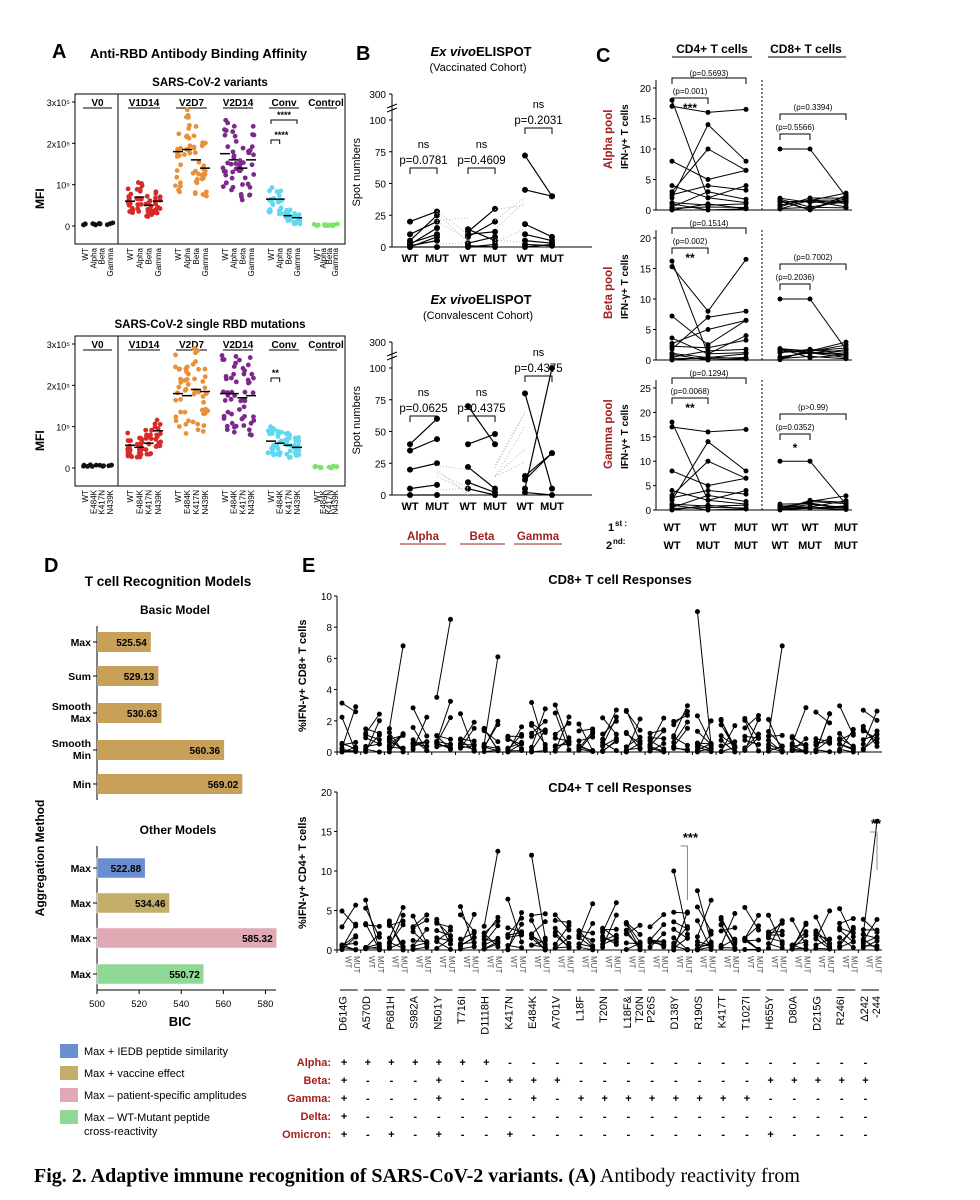 The image size is (980, 1200). I want to click on panel-b-ns: ns, so click(424, 145).